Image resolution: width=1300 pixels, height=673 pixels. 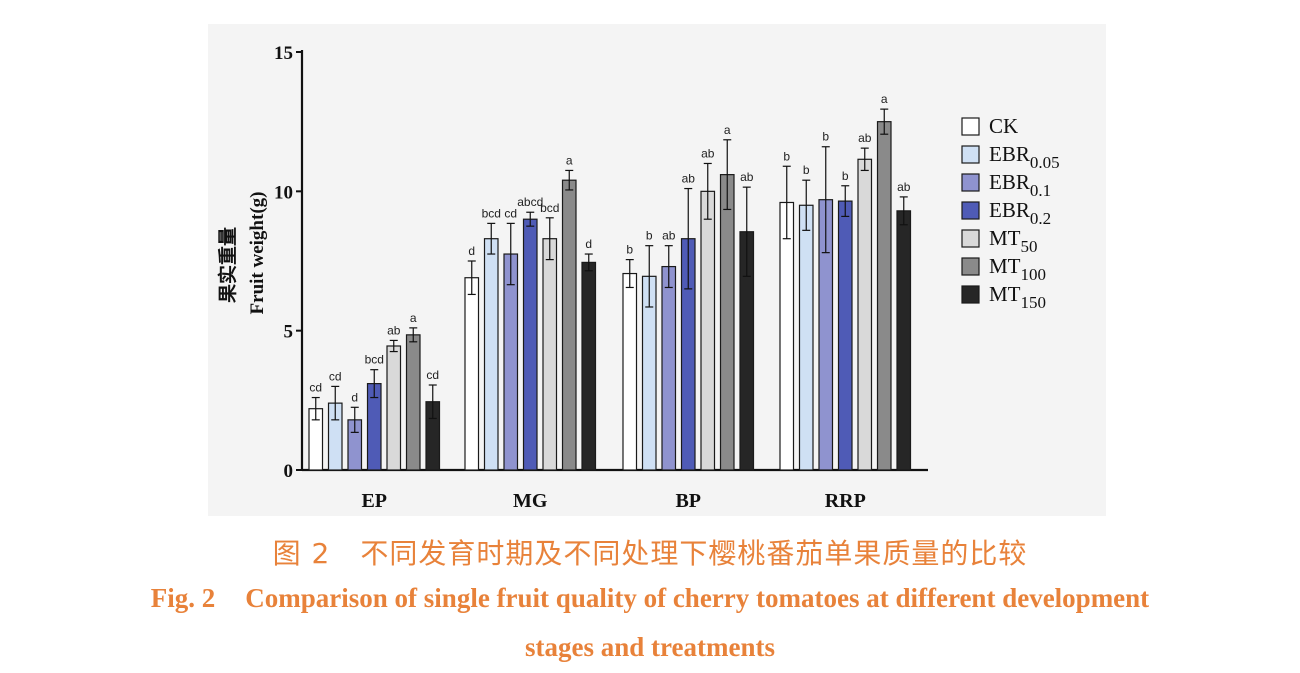 What do you see at coordinates (283, 192) in the screenshot?
I see `y-tick-label: 10` at bounding box center [283, 192].